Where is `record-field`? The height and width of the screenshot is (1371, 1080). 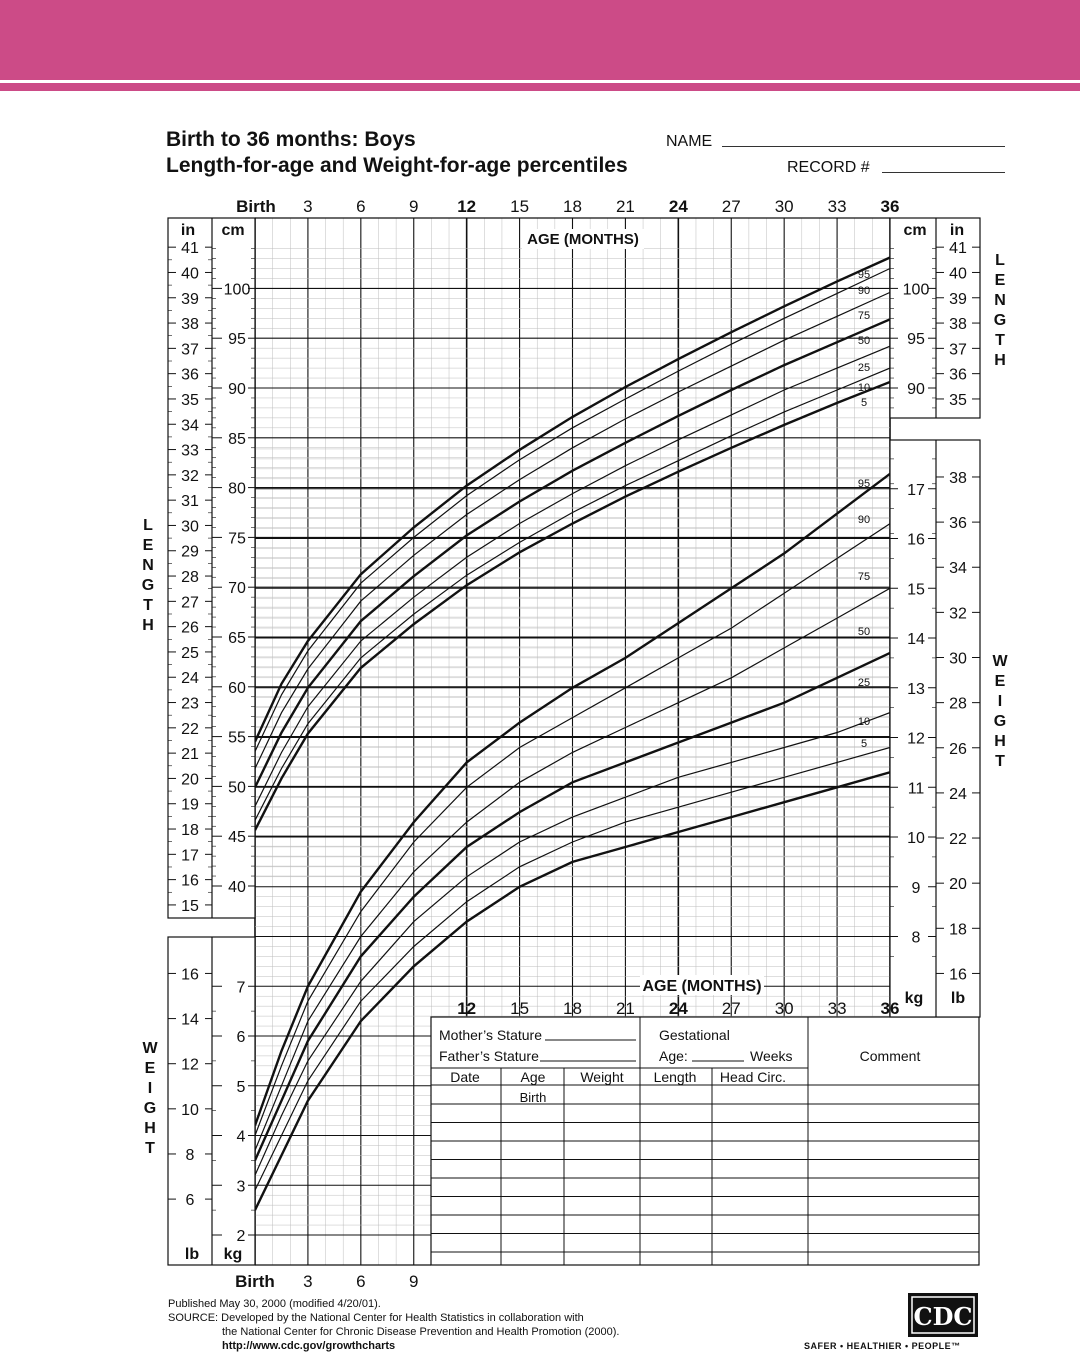
record-field is located at coordinates (943, 172).